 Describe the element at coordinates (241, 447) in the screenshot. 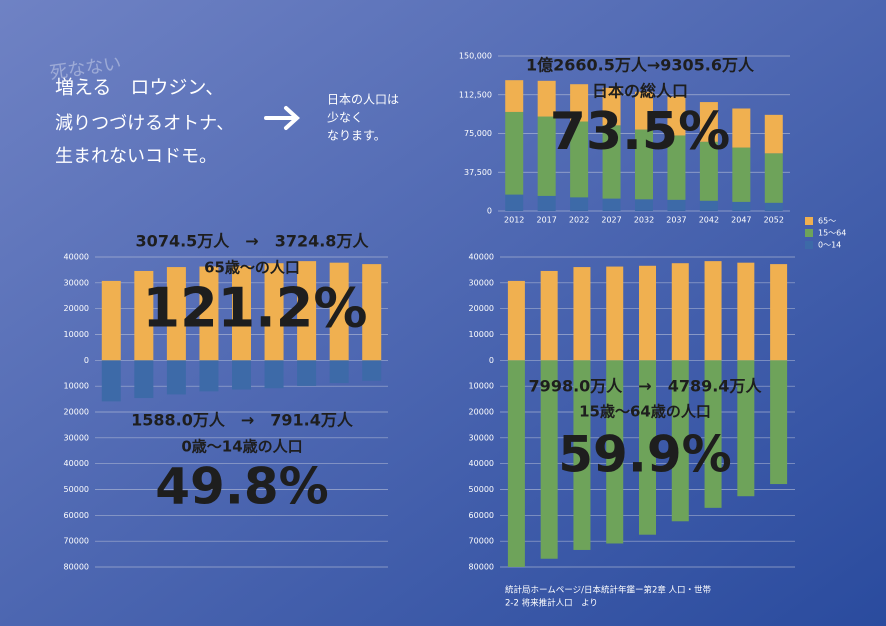

I see `annotation: 0歳～14歳の人口` at that location.